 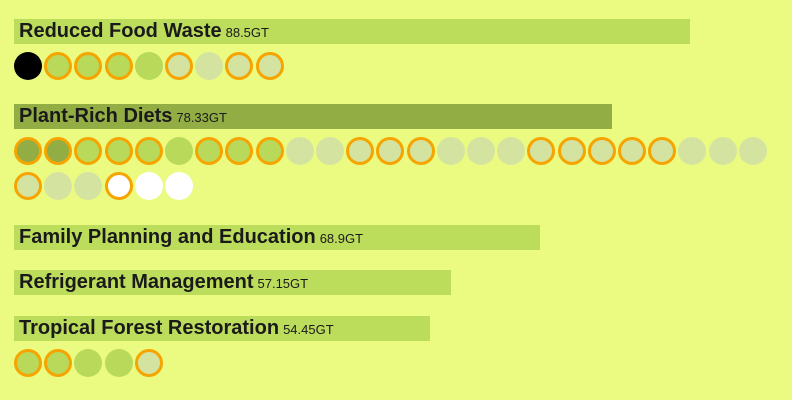 I want to click on bar-label: Tropical Forest Restoration 54.45GT, so click(x=176, y=328).